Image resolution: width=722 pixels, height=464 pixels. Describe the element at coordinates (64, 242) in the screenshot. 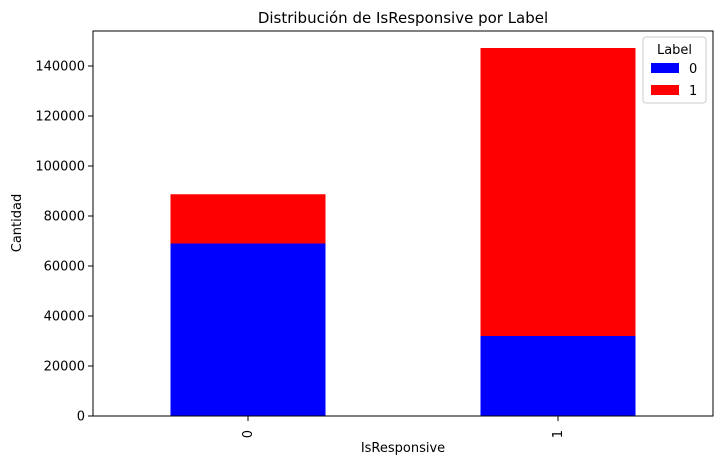

I see `y-axis: 0 20000 40000 60000 80000 100000 120000 140000` at that location.